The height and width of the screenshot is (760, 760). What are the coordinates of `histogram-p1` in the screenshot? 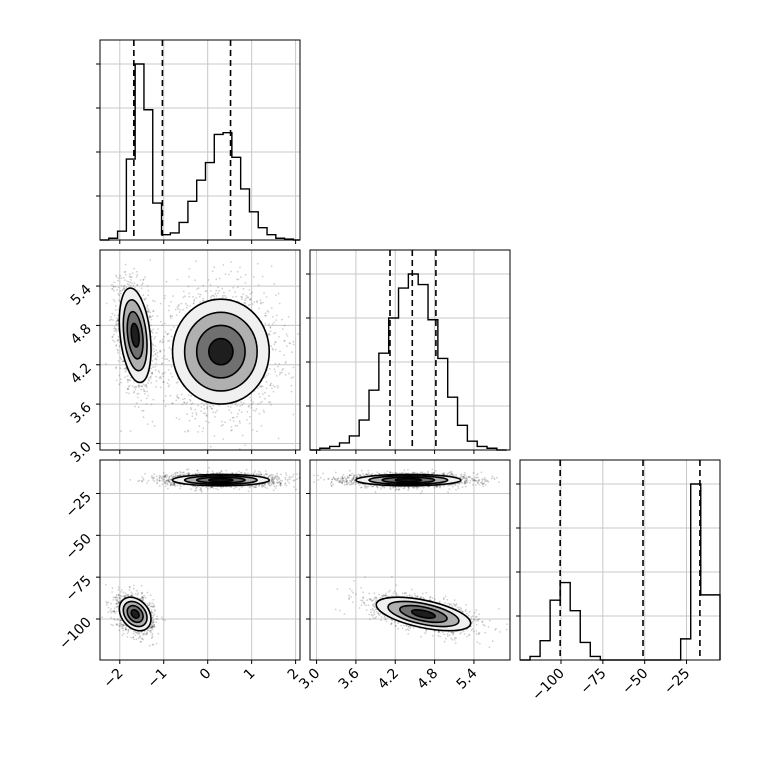 It's located at (408, 362).